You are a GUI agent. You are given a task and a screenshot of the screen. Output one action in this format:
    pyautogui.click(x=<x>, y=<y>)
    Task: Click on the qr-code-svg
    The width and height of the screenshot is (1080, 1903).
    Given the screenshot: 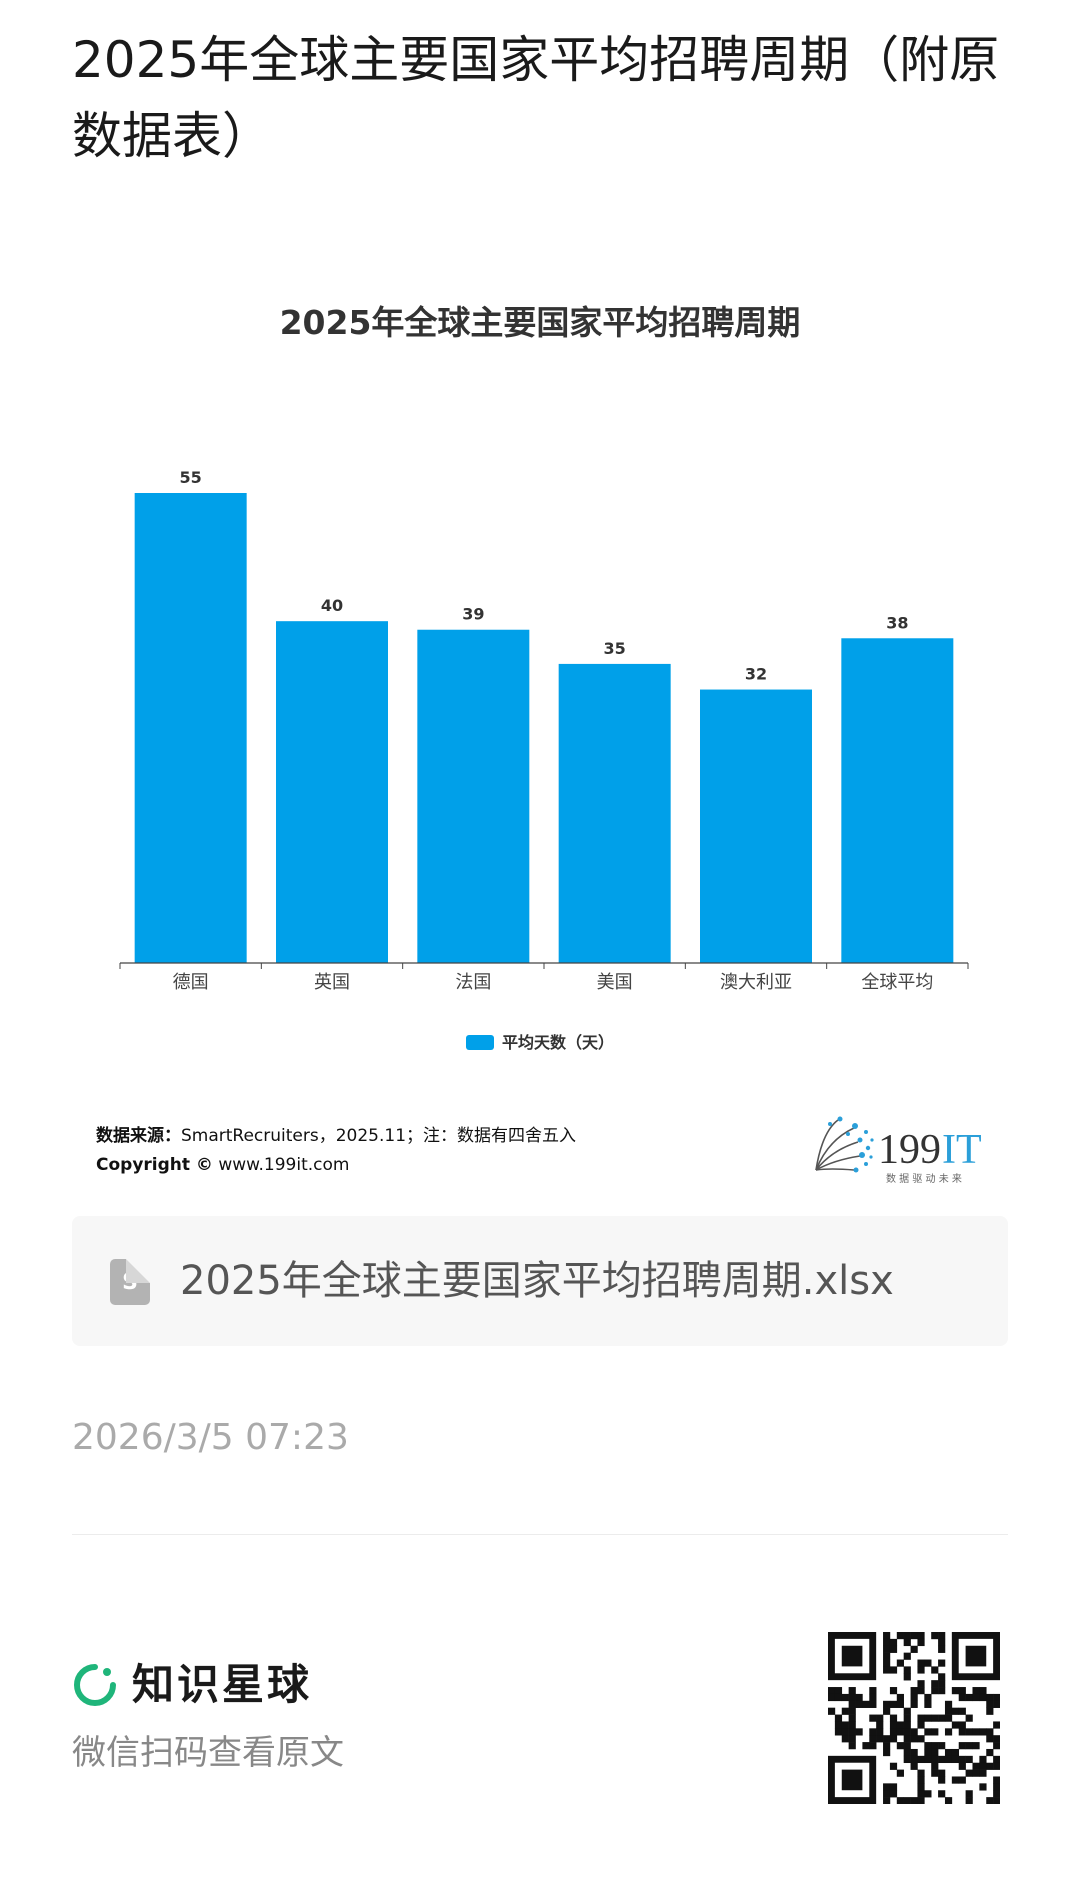 What is the action you would take?
    pyautogui.click(x=914, y=1718)
    